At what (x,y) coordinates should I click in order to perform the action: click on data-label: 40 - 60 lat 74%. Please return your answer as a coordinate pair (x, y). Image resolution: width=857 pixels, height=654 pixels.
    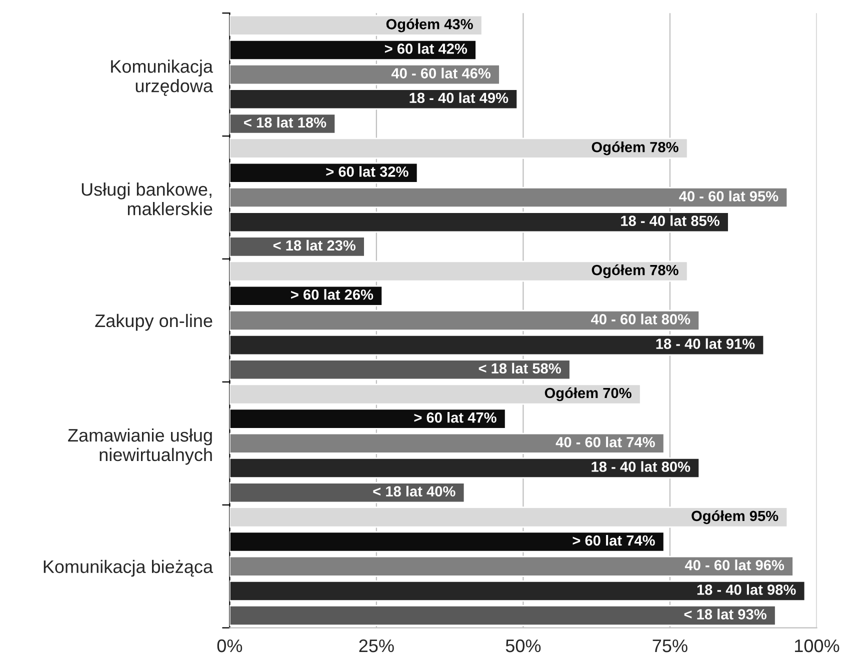
    Looking at the image, I should click on (605, 442).